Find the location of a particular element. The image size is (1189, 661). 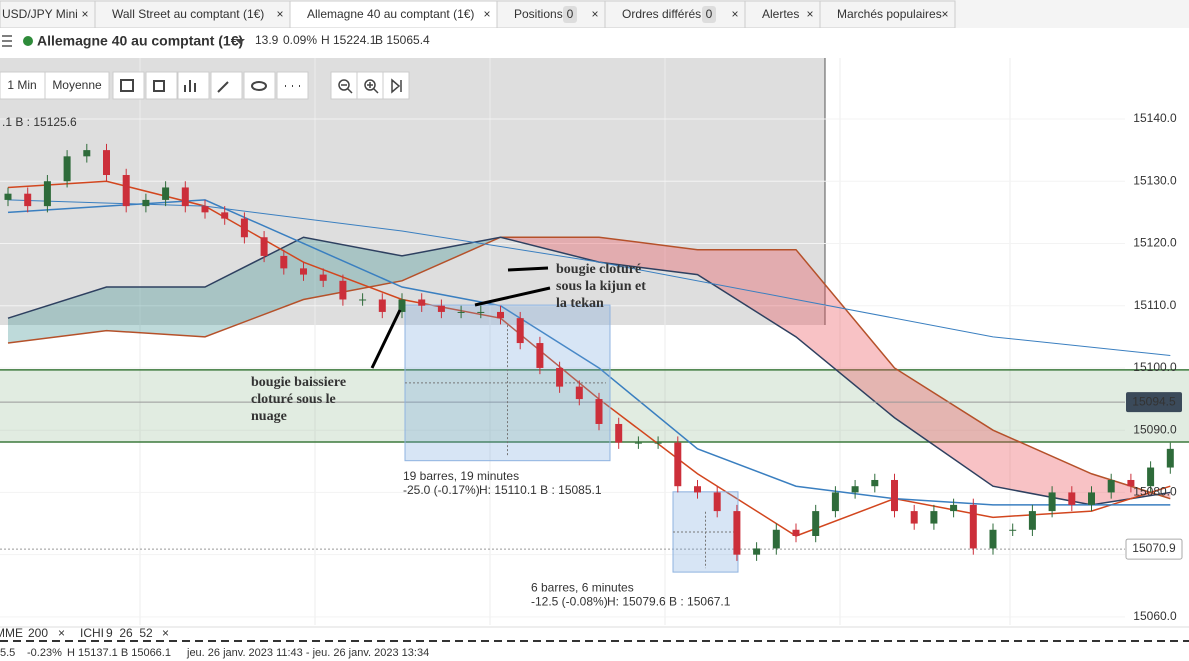

instrument-row is located at coordinates (594, 42).